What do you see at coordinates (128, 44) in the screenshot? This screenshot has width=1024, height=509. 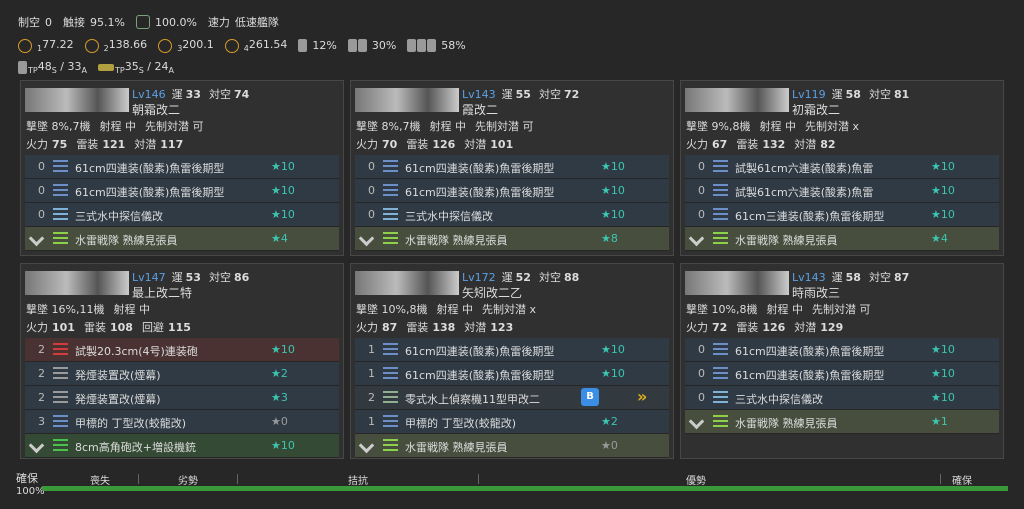 I see `value: 138.66` at bounding box center [128, 44].